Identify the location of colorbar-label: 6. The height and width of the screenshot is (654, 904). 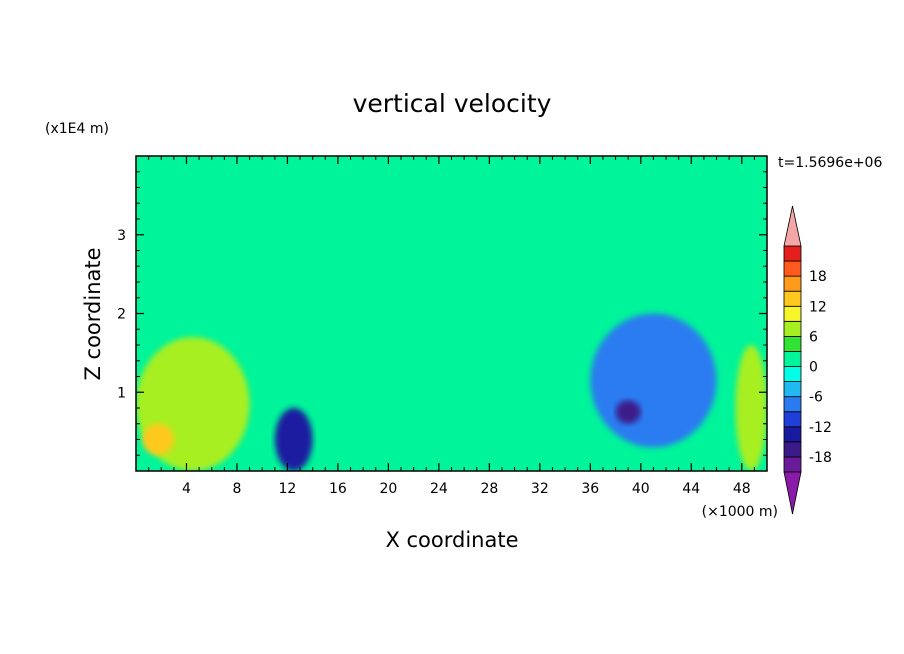
(813, 337).